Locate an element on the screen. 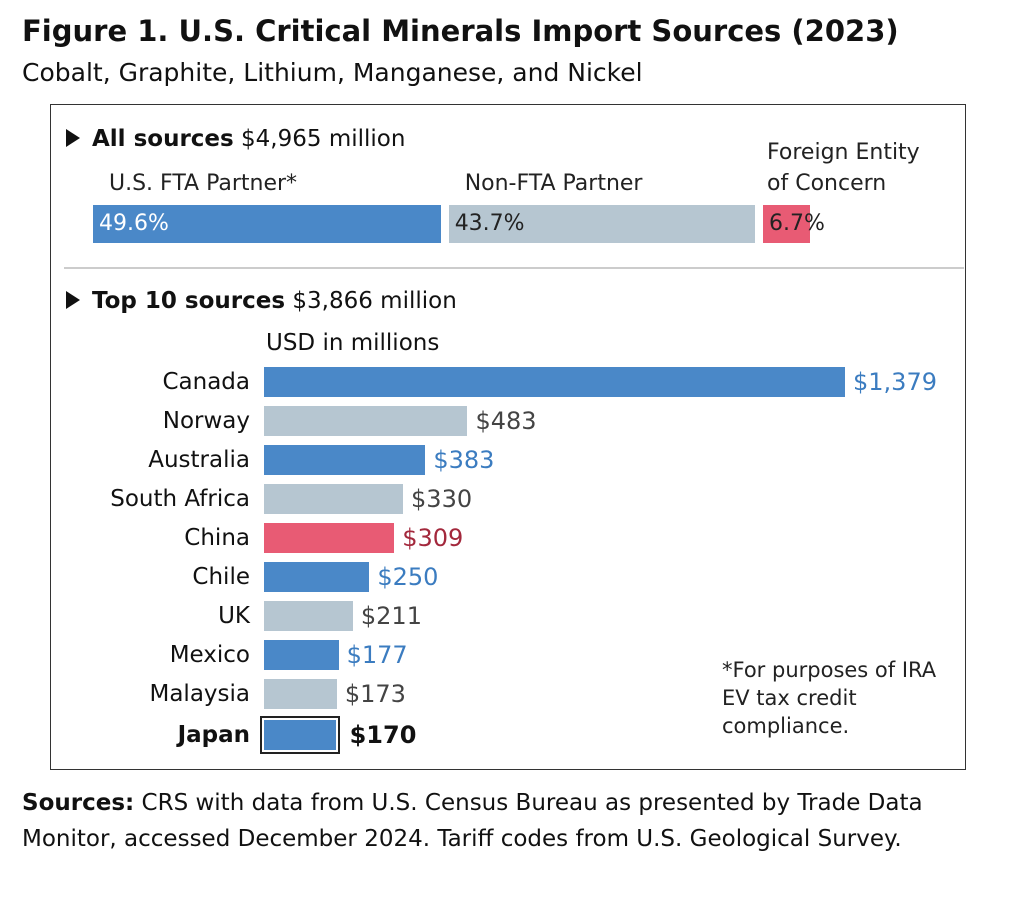 Image resolution: width=1024 pixels, height=909 pixels. segment-category-label: U.S. FTA Partner* is located at coordinates (203, 183).